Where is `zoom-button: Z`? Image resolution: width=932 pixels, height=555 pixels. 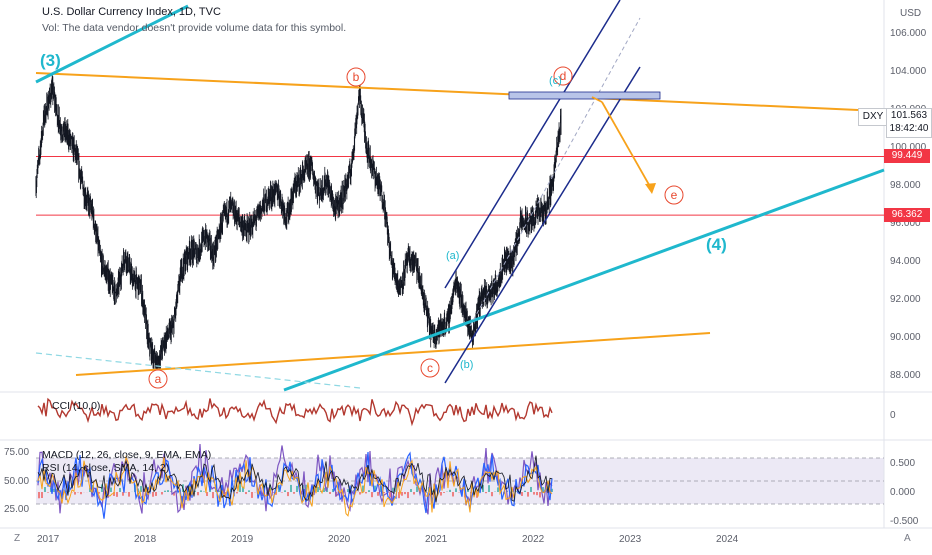 zoom-button: Z is located at coordinates (17, 538).